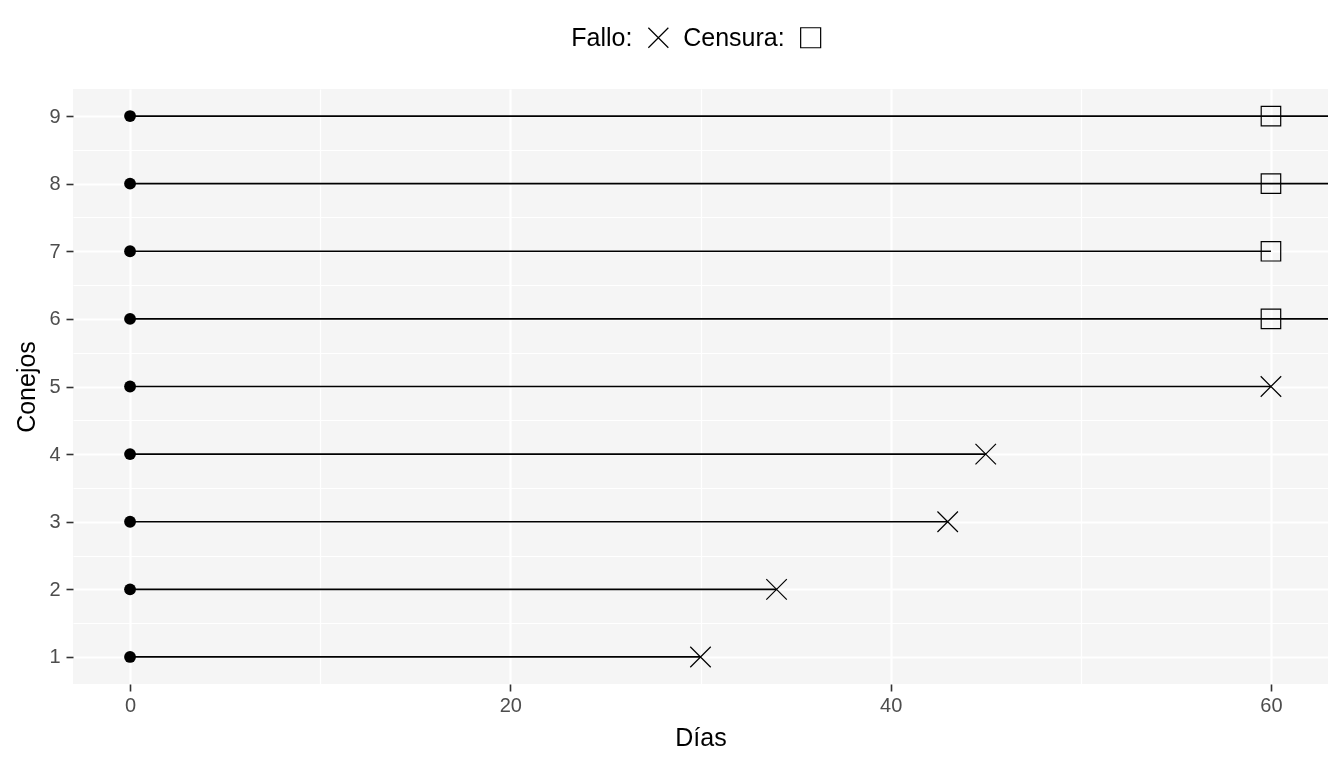 The height and width of the screenshot is (768, 1344). I want to click on x-axis-title: Días, so click(701, 736).